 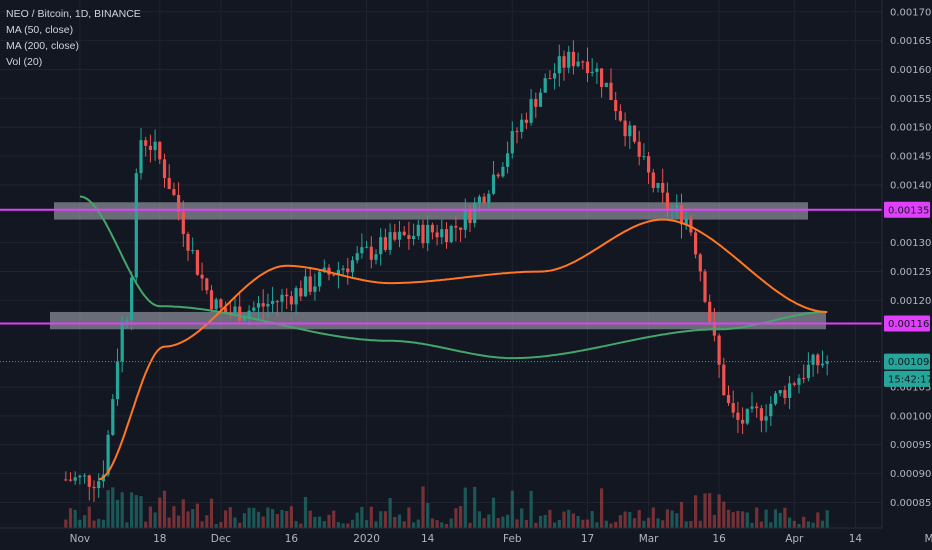 What do you see at coordinates (73, 14) in the screenshot?
I see `symbol-title: NEO / Bitcoin, 1D, BINANCE` at bounding box center [73, 14].